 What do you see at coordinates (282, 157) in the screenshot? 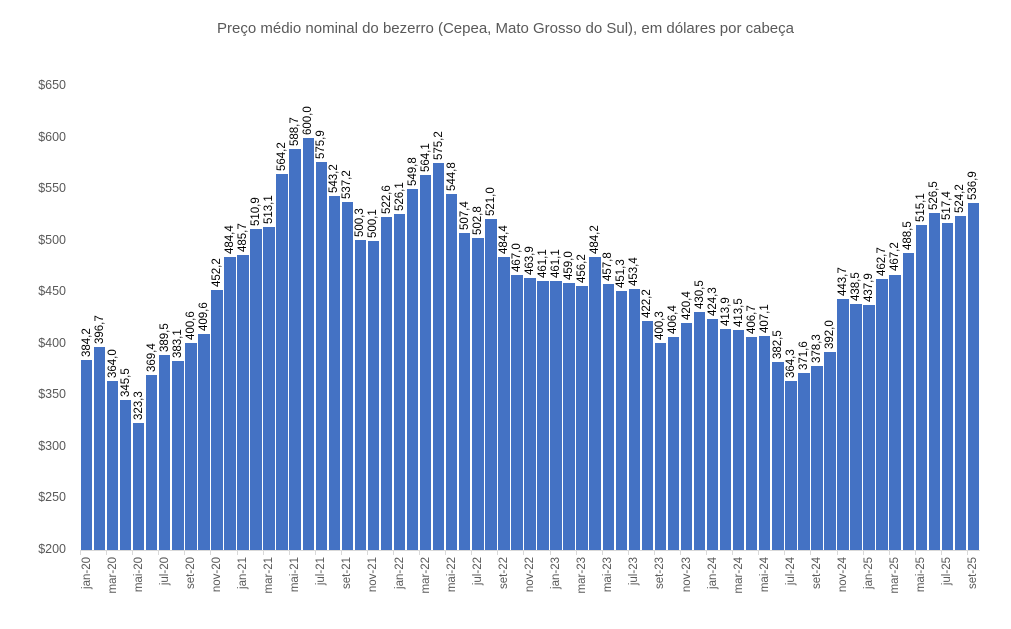
I see `data-label: 564,2` at bounding box center [282, 157].